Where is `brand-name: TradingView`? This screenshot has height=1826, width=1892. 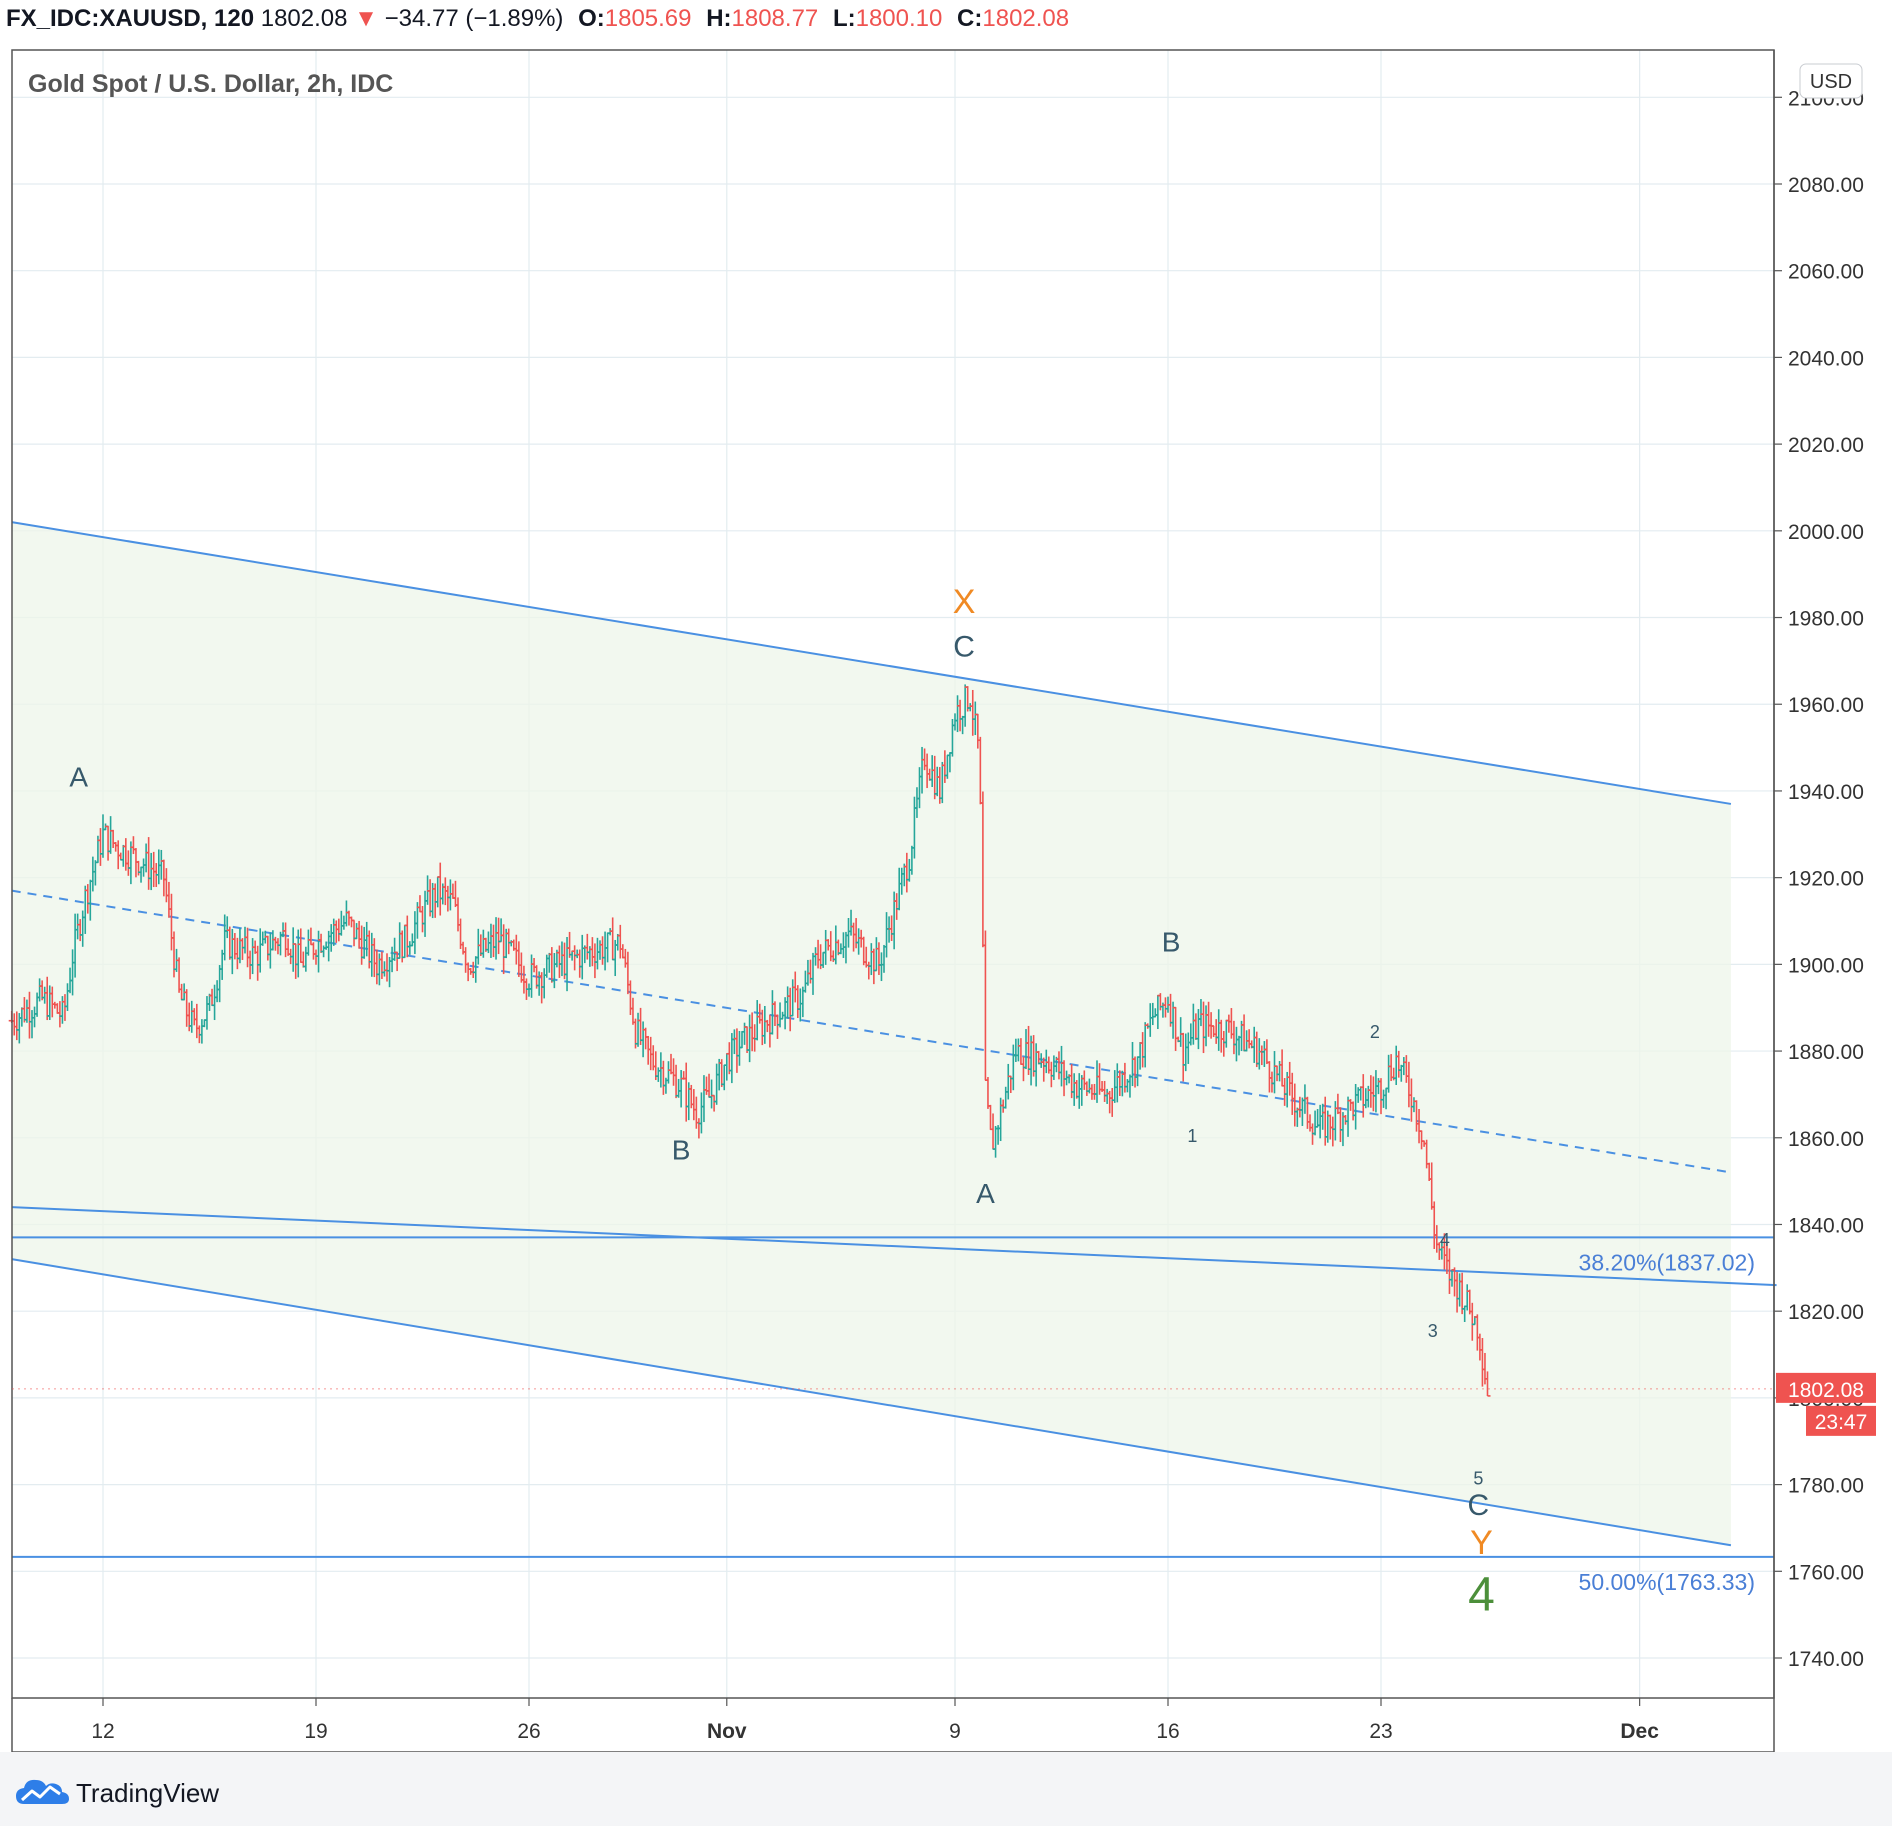 brand-name: TradingView is located at coordinates (148, 1792).